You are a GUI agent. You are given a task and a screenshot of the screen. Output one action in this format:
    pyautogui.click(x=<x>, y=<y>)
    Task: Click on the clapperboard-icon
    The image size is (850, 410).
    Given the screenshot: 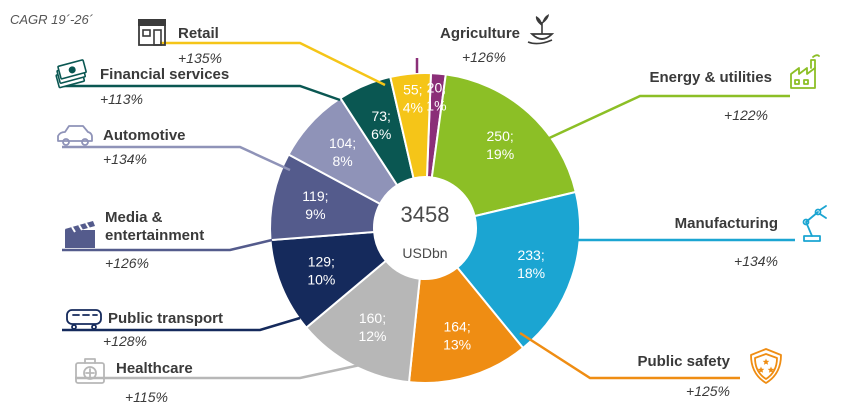 What is the action you would take?
    pyautogui.click(x=80, y=234)
    